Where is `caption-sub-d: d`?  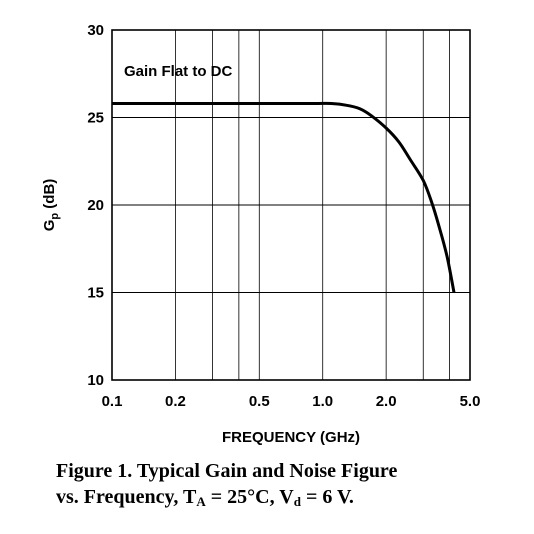 caption-sub-d: d is located at coordinates (297, 501).